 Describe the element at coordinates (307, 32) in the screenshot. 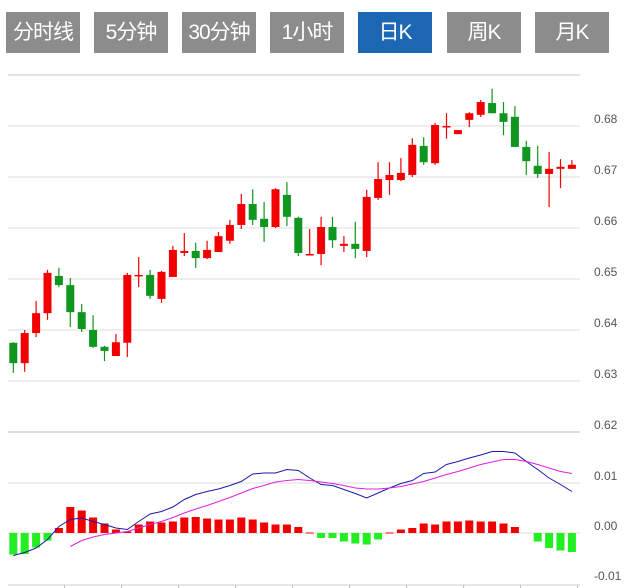

I see `tab-3: 1小时` at that location.